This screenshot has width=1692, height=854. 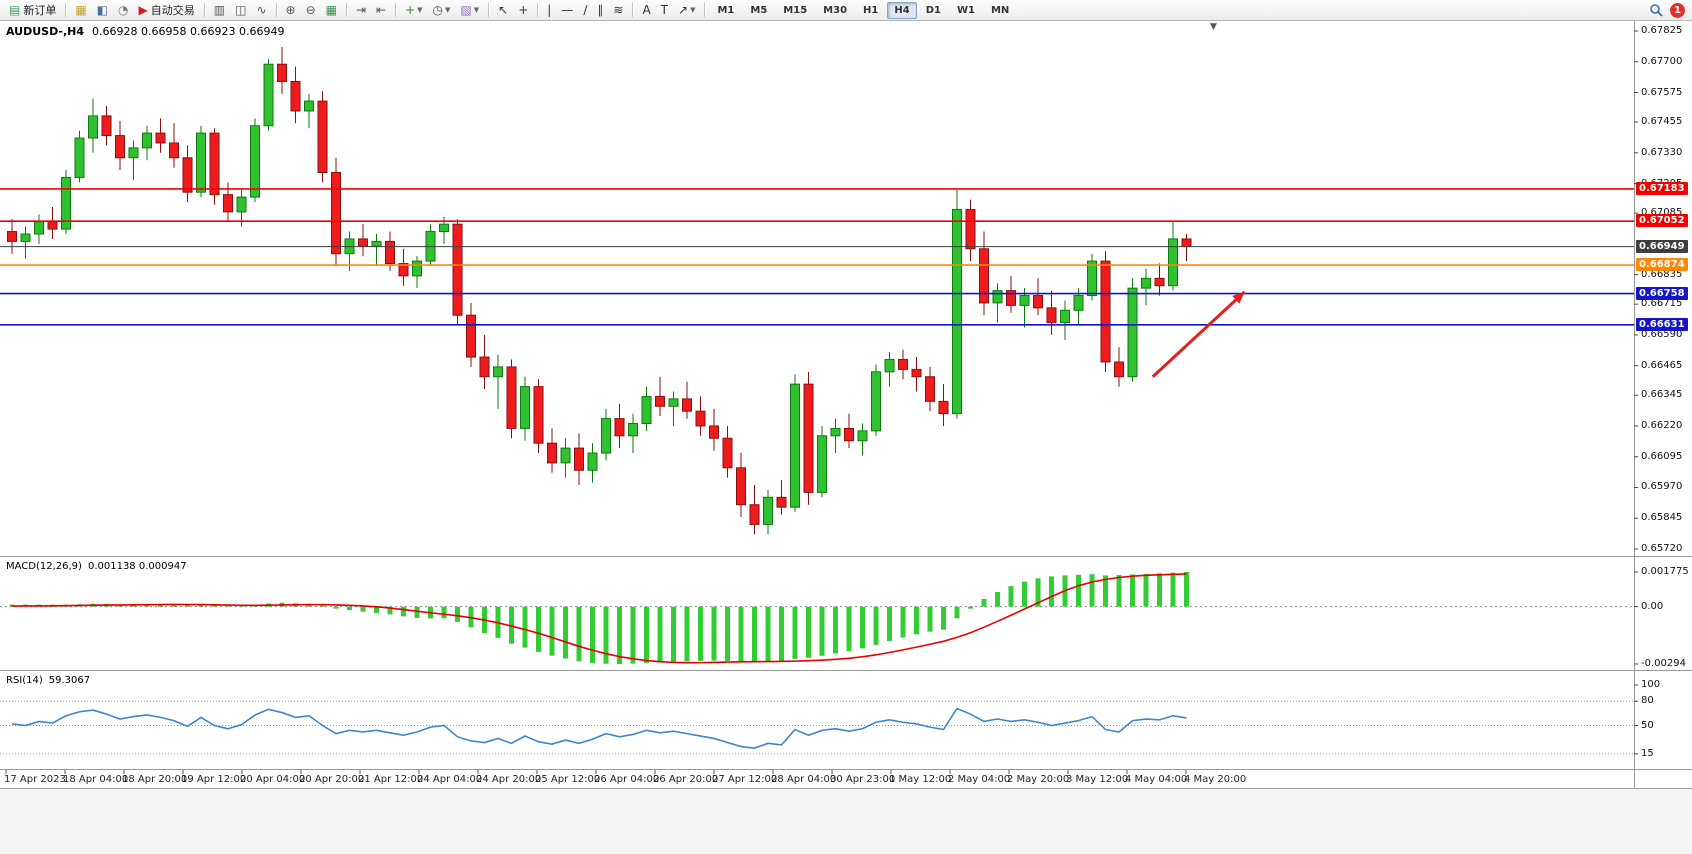 What do you see at coordinates (1662, 246) in the screenshot?
I see `current-price-badge: 0.66949` at bounding box center [1662, 246].